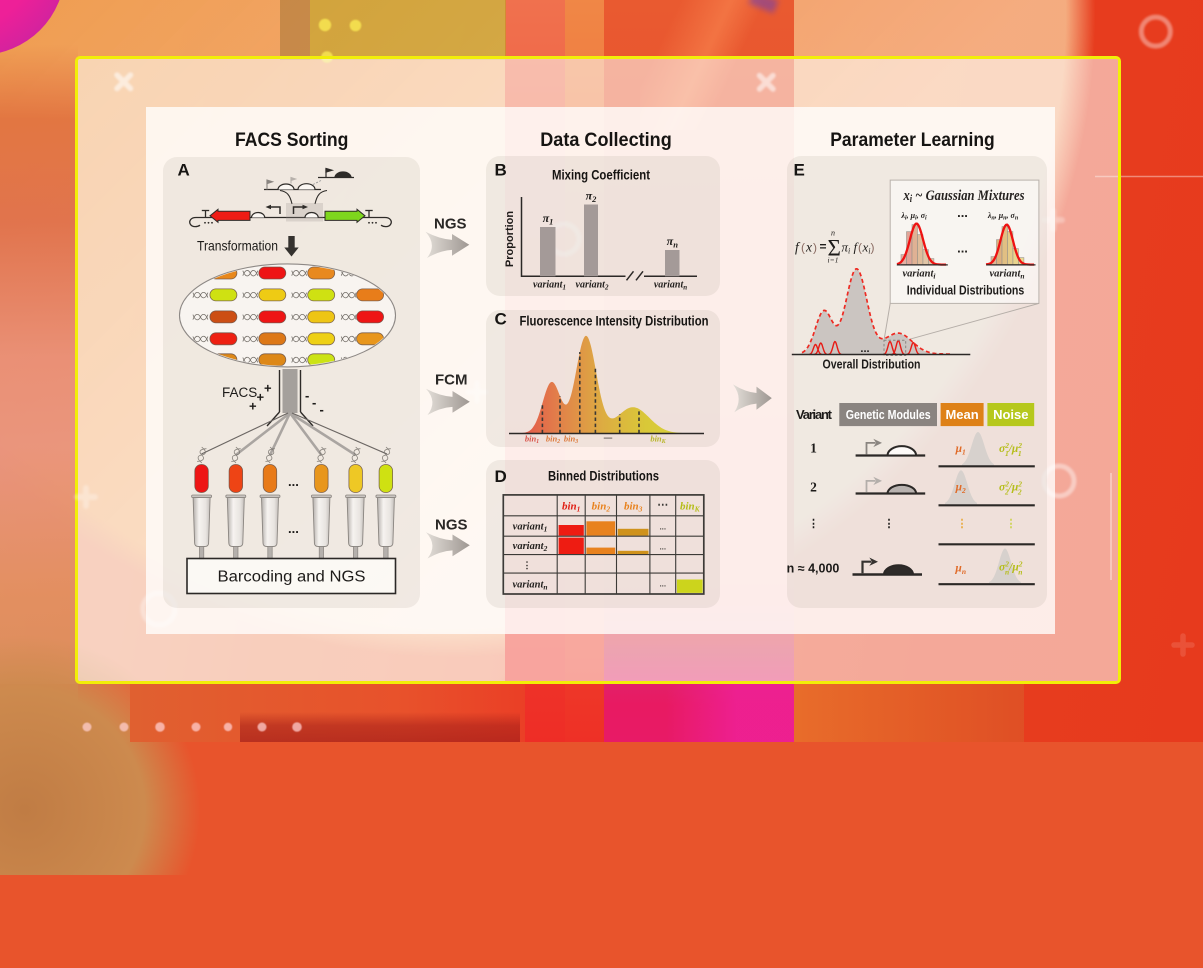 This screenshot has width=1203, height=968. I want to click on svg-text: Σ, so click(834, 248).